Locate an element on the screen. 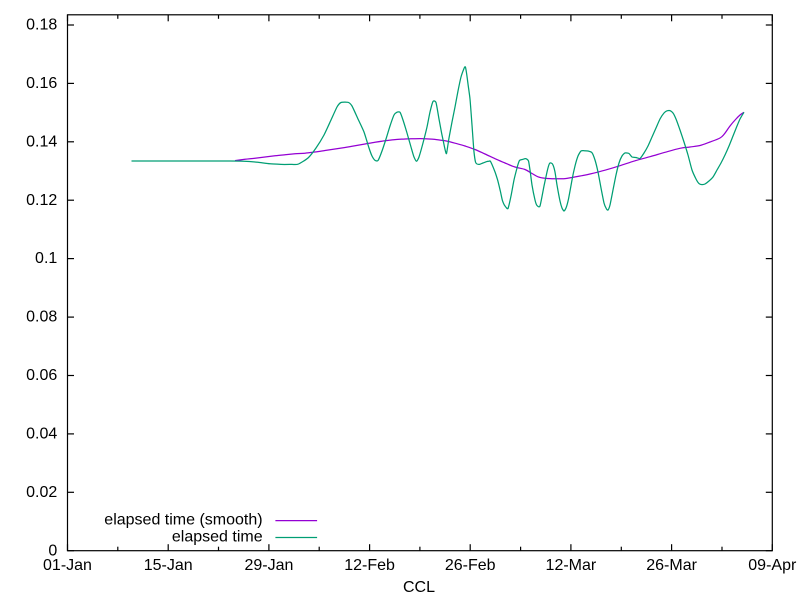 The height and width of the screenshot is (600, 800). svg-text: 0.02 is located at coordinates (41, 492).